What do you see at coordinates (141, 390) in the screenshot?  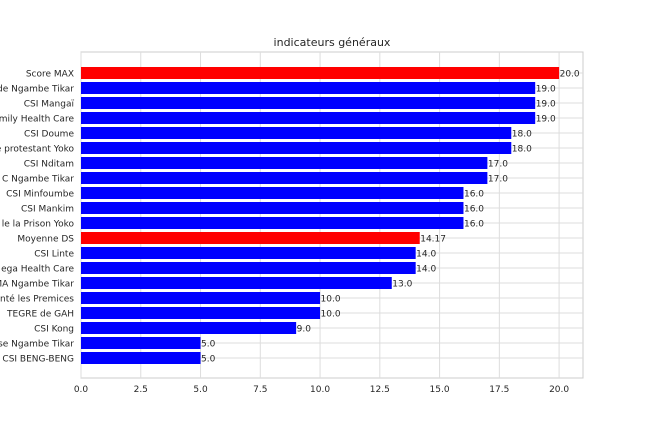 I see `x-tick-label: 2.5` at bounding box center [141, 390].